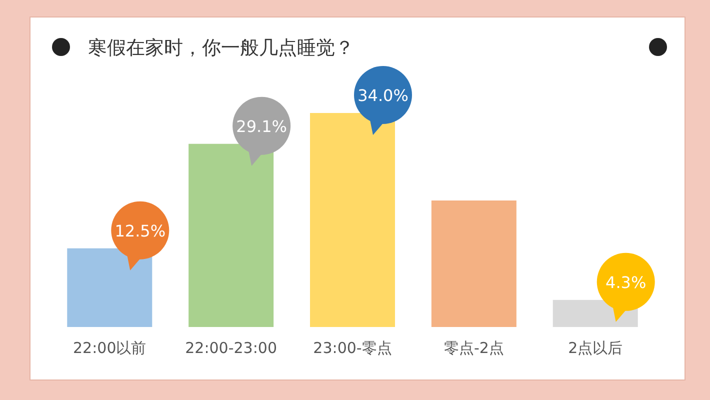  Describe the element at coordinates (261, 126) in the screenshot. I see `data-label: 29.1%` at that location.